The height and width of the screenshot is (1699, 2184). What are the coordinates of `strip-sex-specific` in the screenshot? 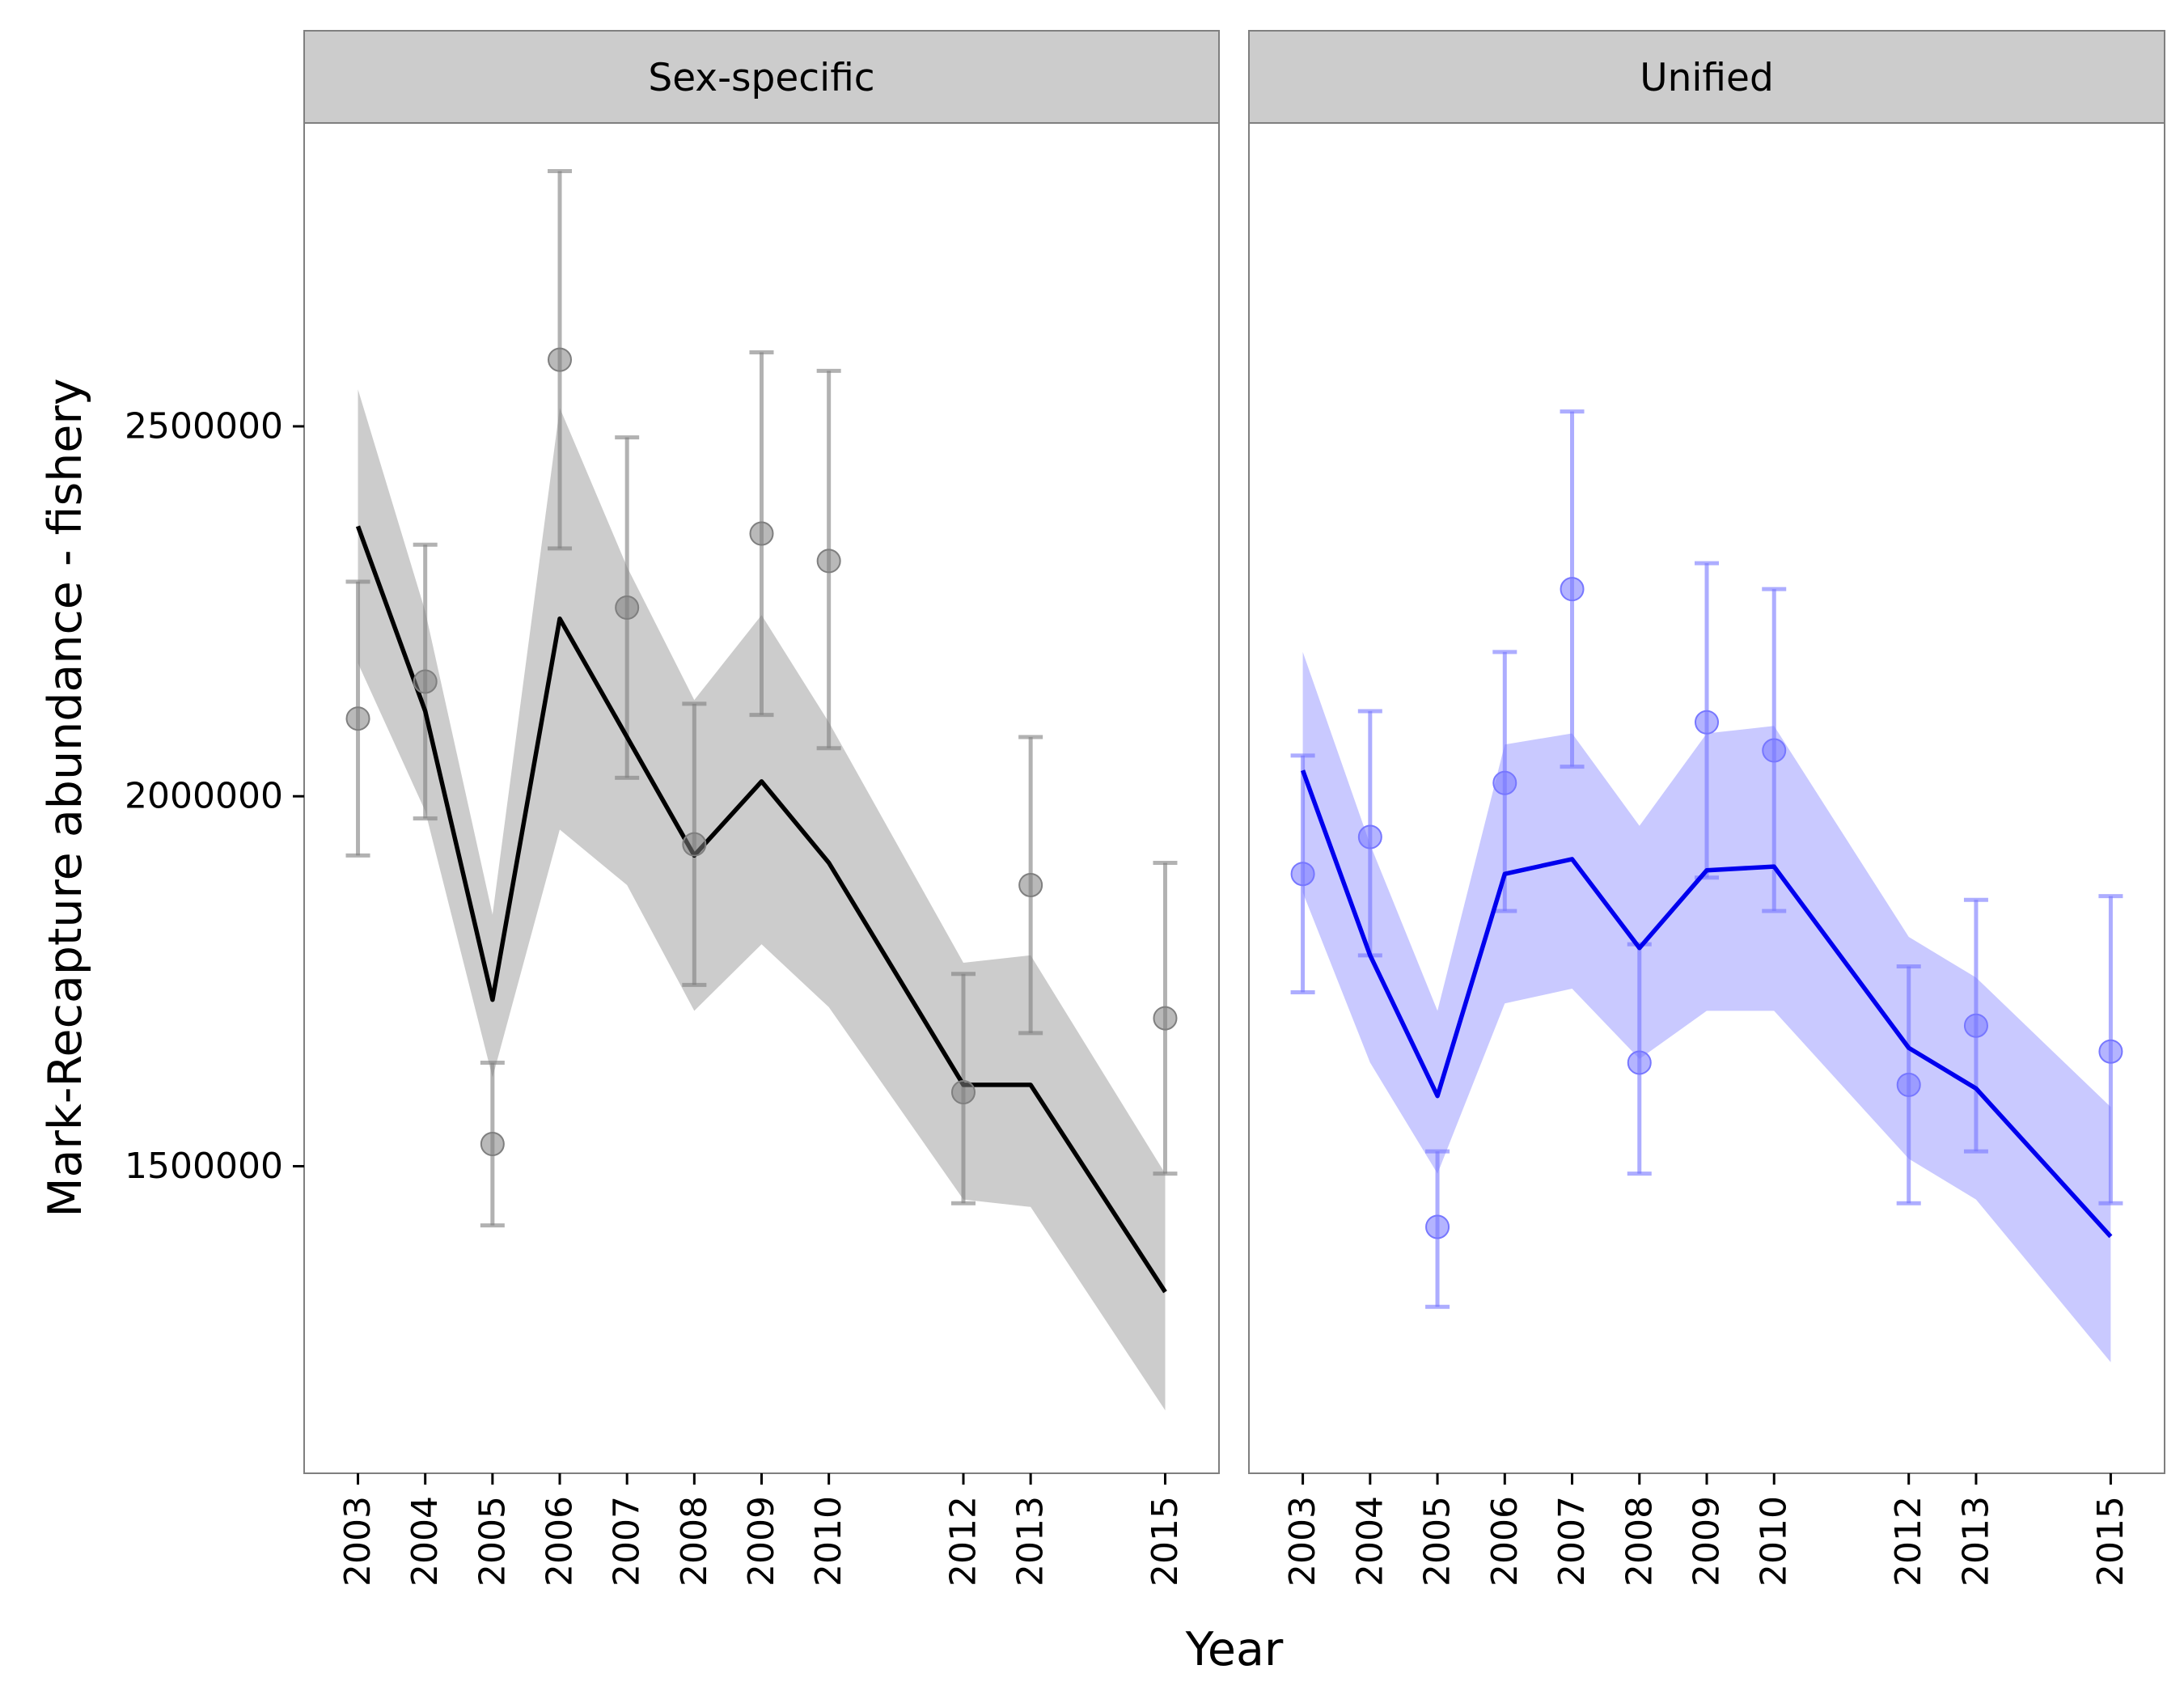 It's located at (761, 77).